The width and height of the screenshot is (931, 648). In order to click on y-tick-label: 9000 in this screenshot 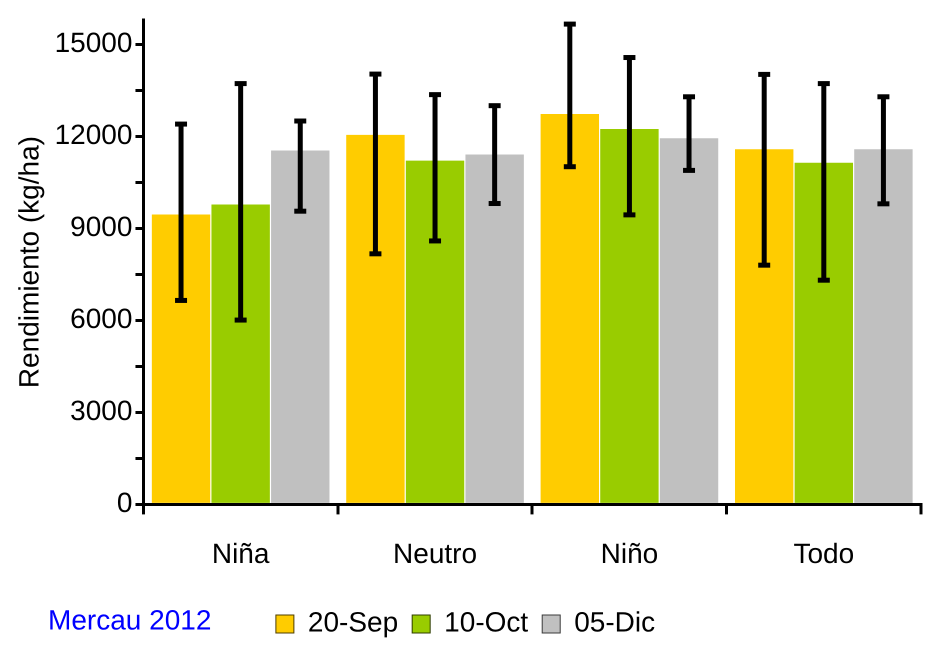, I will do `click(101, 226)`.